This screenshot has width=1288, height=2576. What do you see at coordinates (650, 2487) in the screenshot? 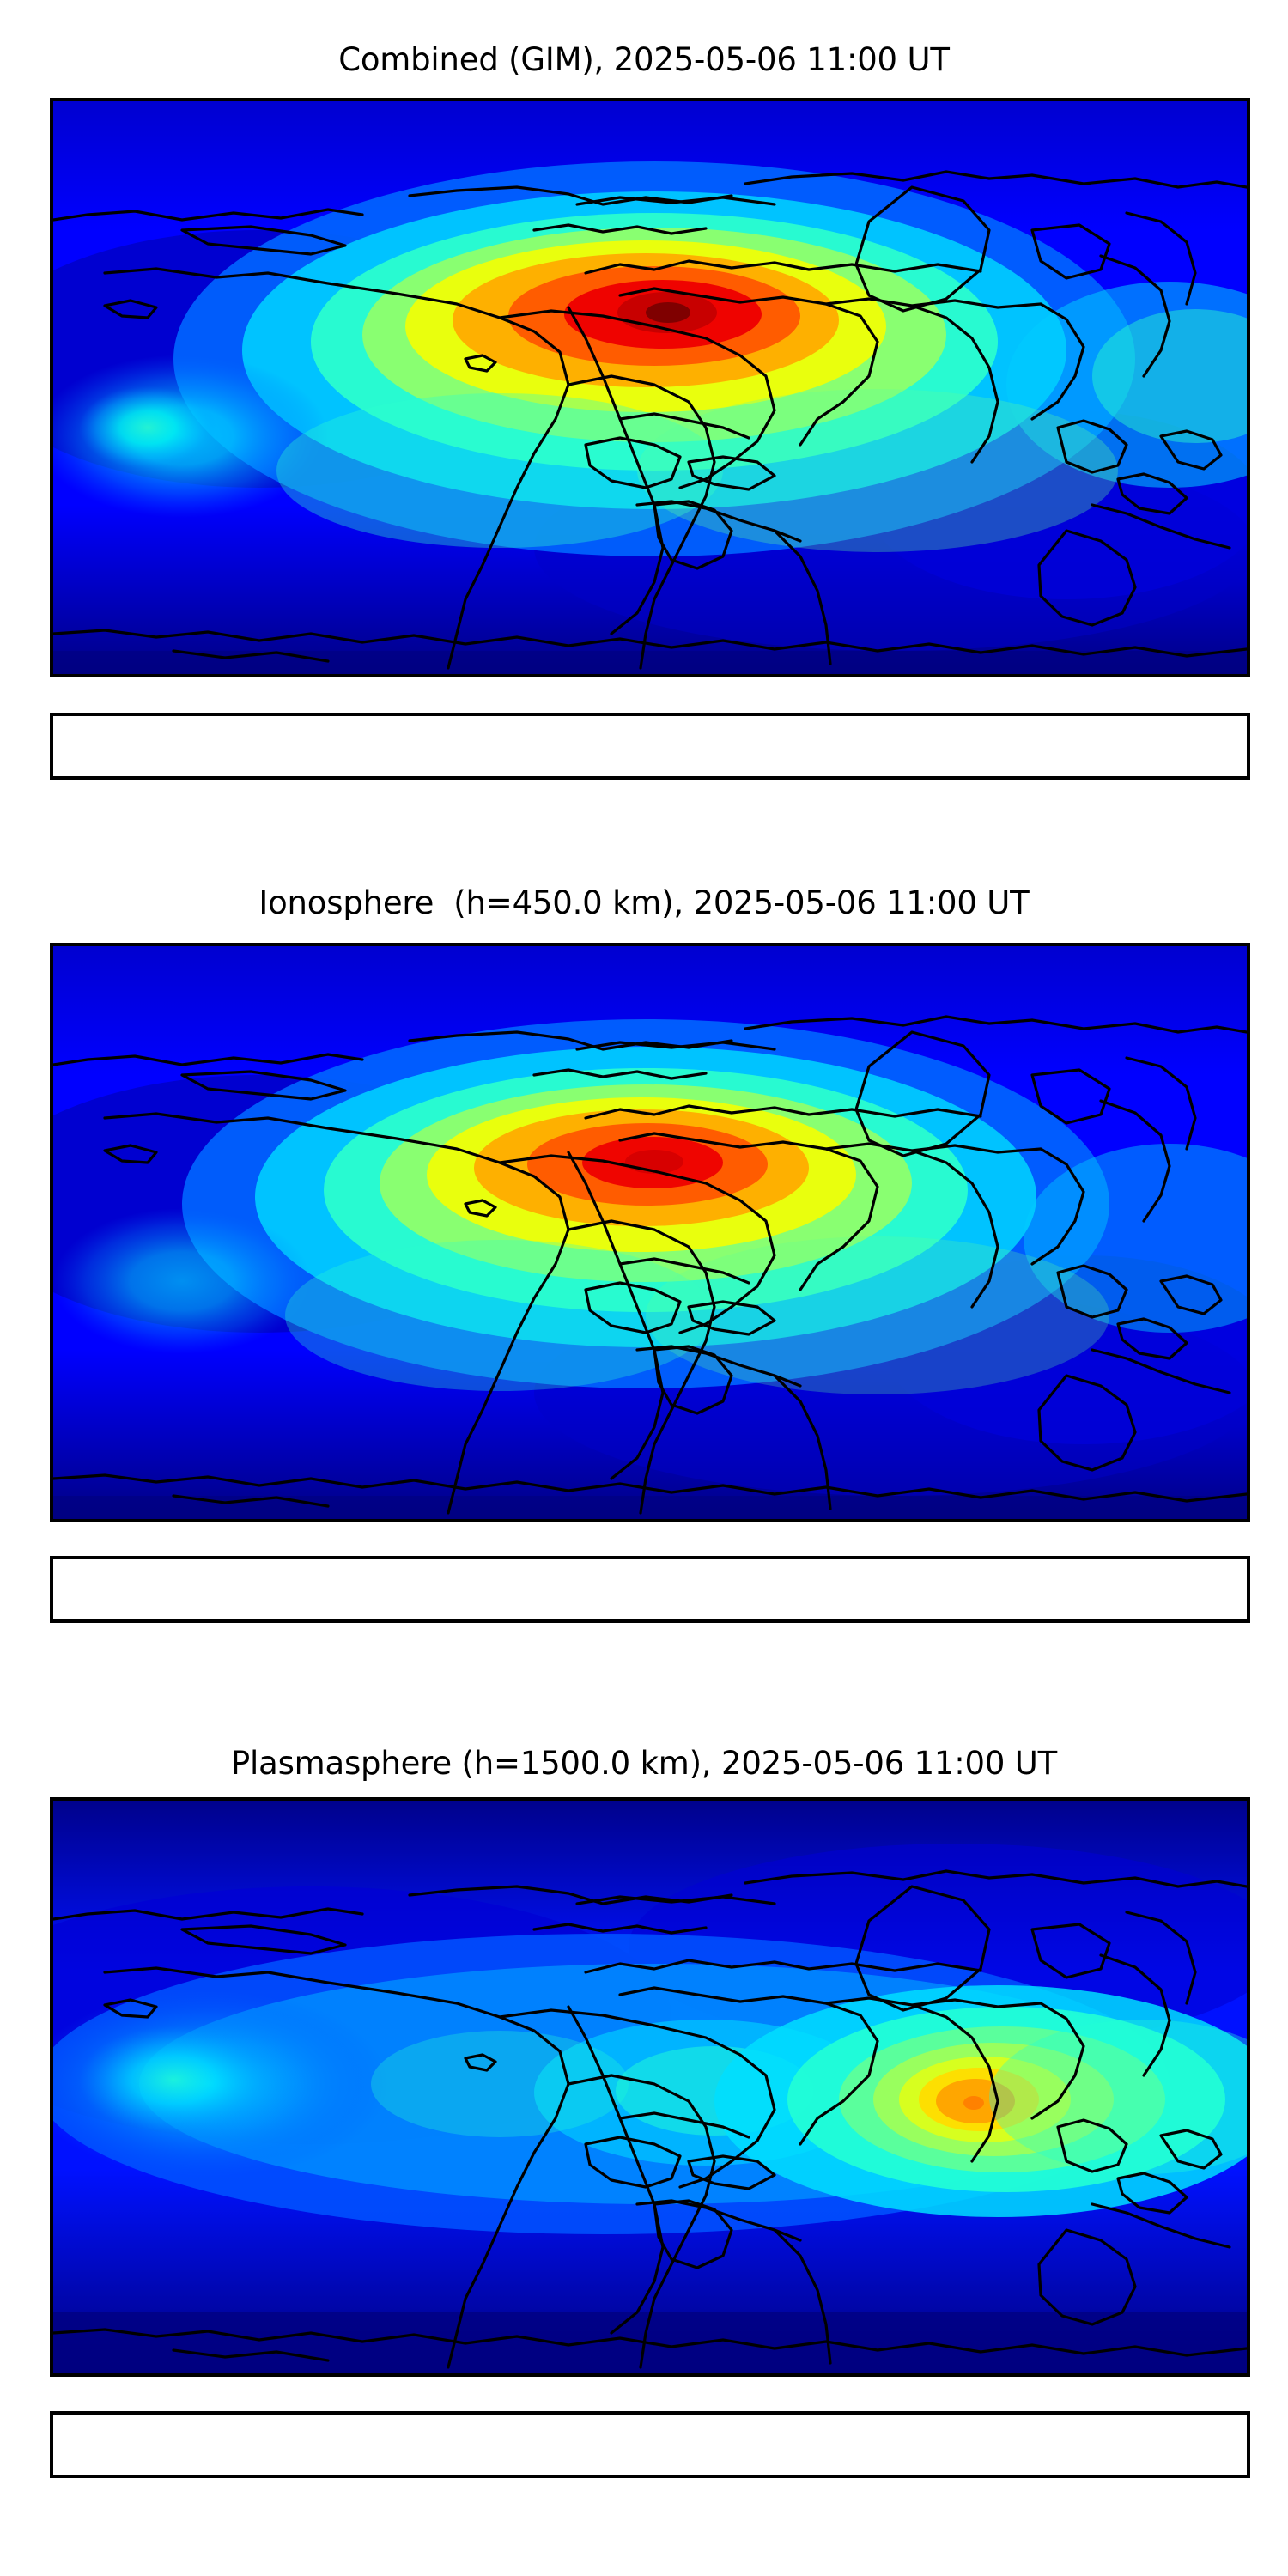
I see `colorbar-plasmasphere-ticks` at bounding box center [650, 2487].